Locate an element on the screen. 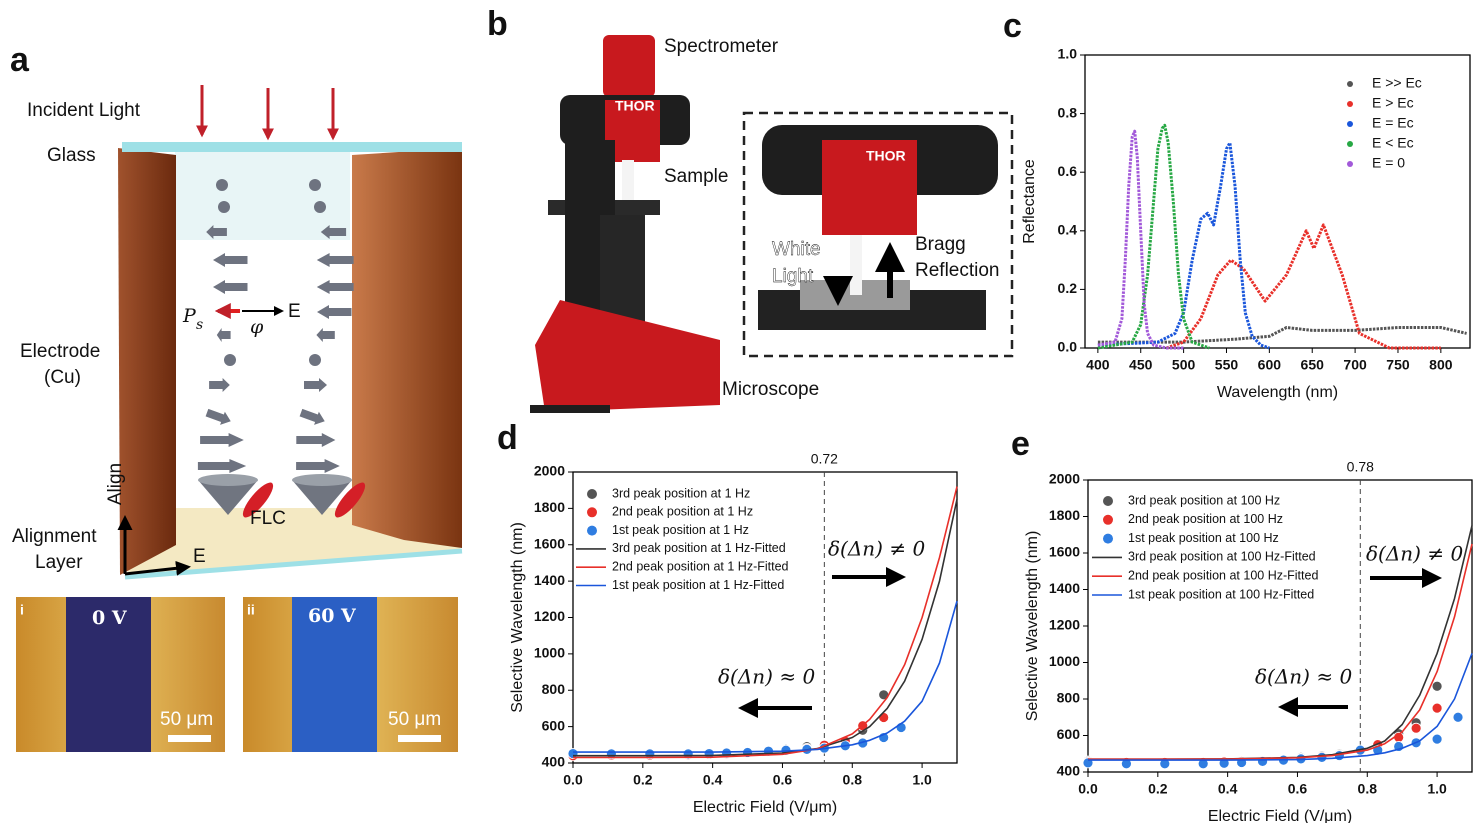 The width and height of the screenshot is (1484, 823). x-tick-label: 450 is located at coordinates (1141, 365).